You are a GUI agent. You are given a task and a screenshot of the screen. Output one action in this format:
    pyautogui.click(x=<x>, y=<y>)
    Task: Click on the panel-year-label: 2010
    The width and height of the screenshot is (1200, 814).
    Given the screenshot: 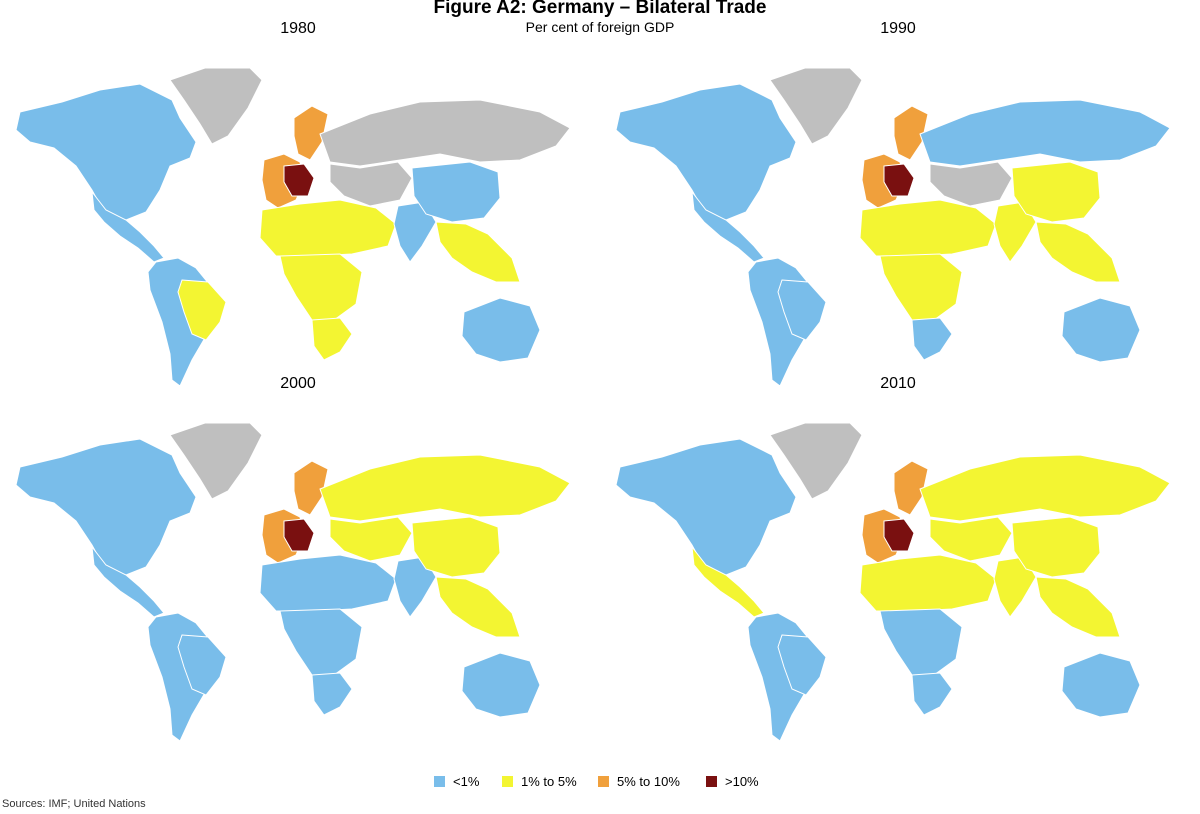 What is the action you would take?
    pyautogui.click(x=898, y=383)
    